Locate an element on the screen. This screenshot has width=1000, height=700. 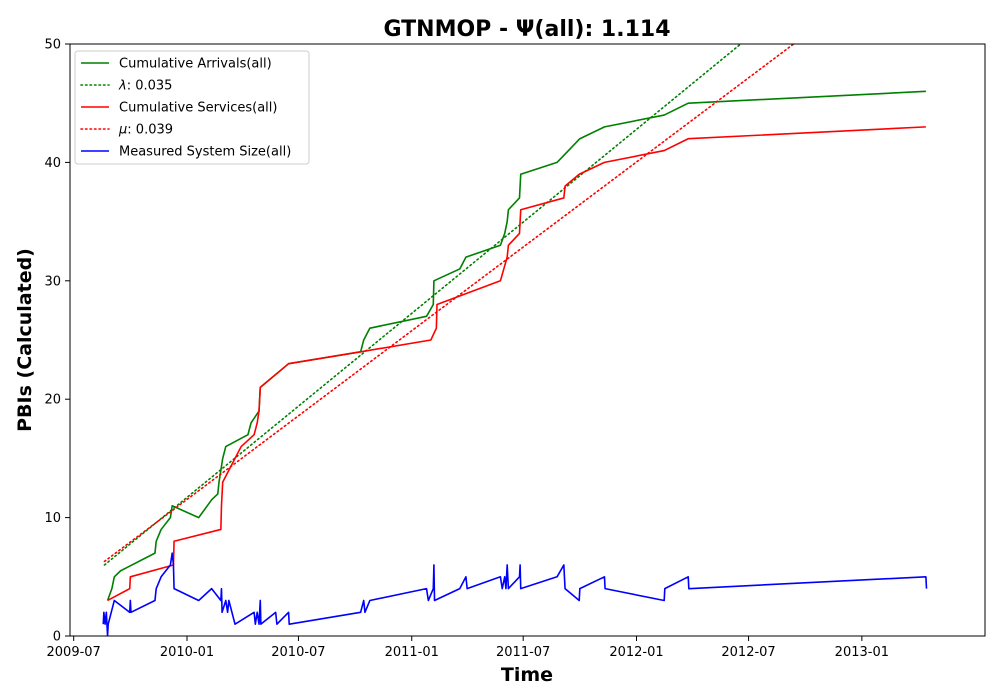
y-tick-label: 50 is located at coordinates (52, 45).